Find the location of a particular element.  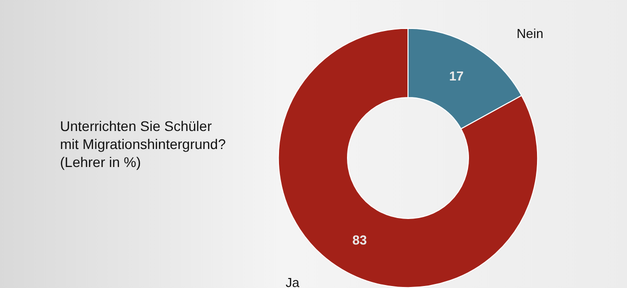

slice-label: Nein is located at coordinates (530, 34).